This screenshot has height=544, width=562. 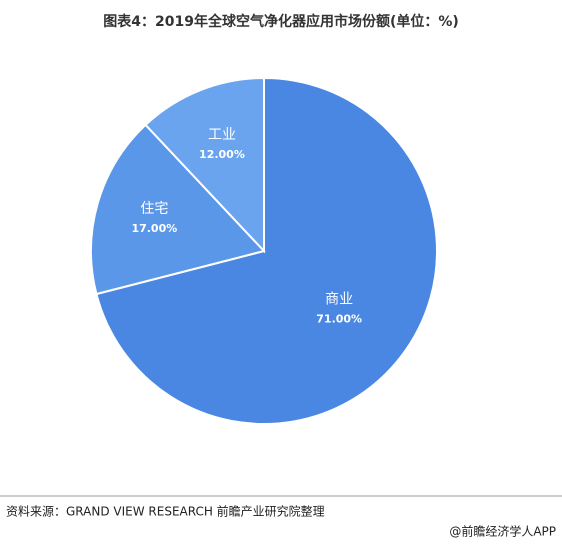 What do you see at coordinates (281, 21) in the screenshot?
I see `chart-title: 图表4：2019年全球空气净化器应用市场份额(单位：%)` at bounding box center [281, 21].